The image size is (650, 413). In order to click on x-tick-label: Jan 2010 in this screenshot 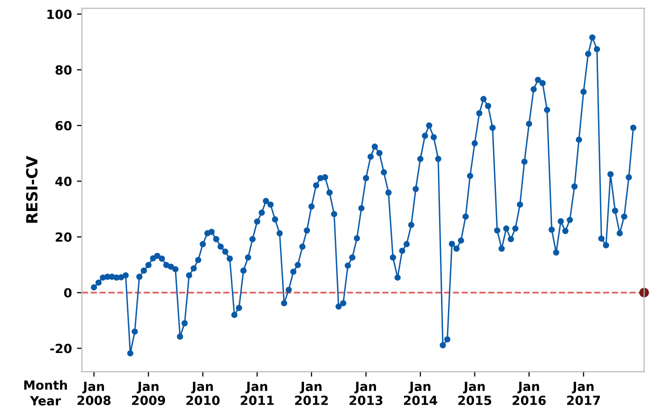, I will do `click(203, 394)`.